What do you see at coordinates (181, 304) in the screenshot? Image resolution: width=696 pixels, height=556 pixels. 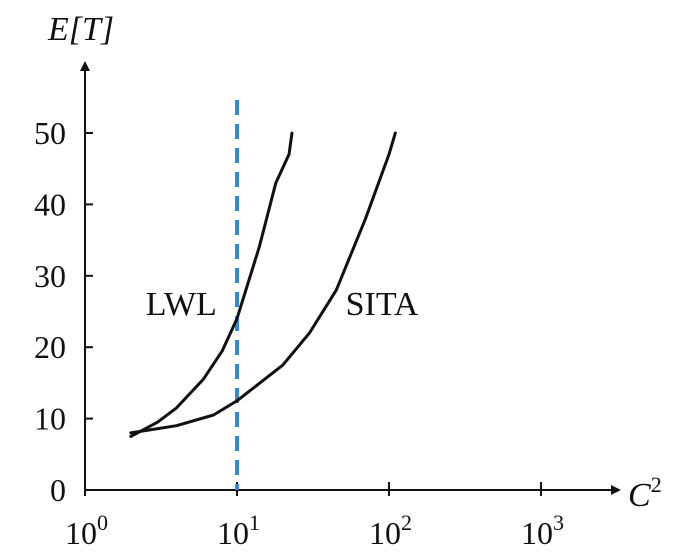 I see `series-label-lwl: LWL` at bounding box center [181, 304].